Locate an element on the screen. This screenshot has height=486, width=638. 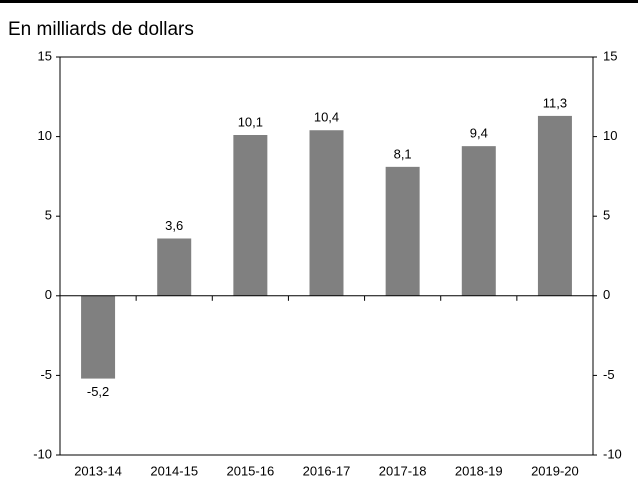
y2-tick-label: 10 is located at coordinates (610, 135).